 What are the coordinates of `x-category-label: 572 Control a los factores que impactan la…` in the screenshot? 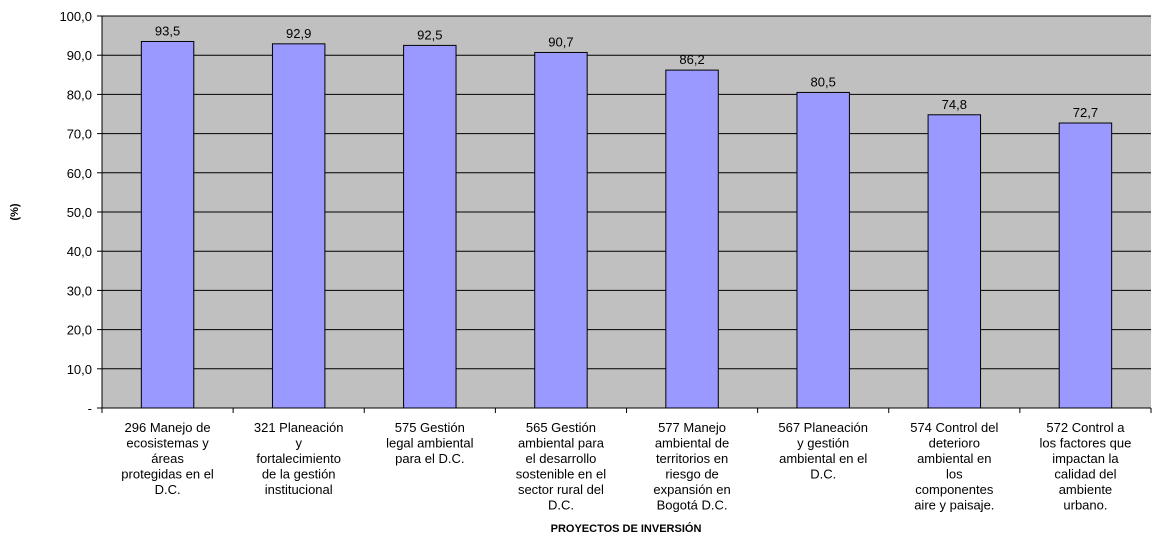 It's located at (1086, 466).